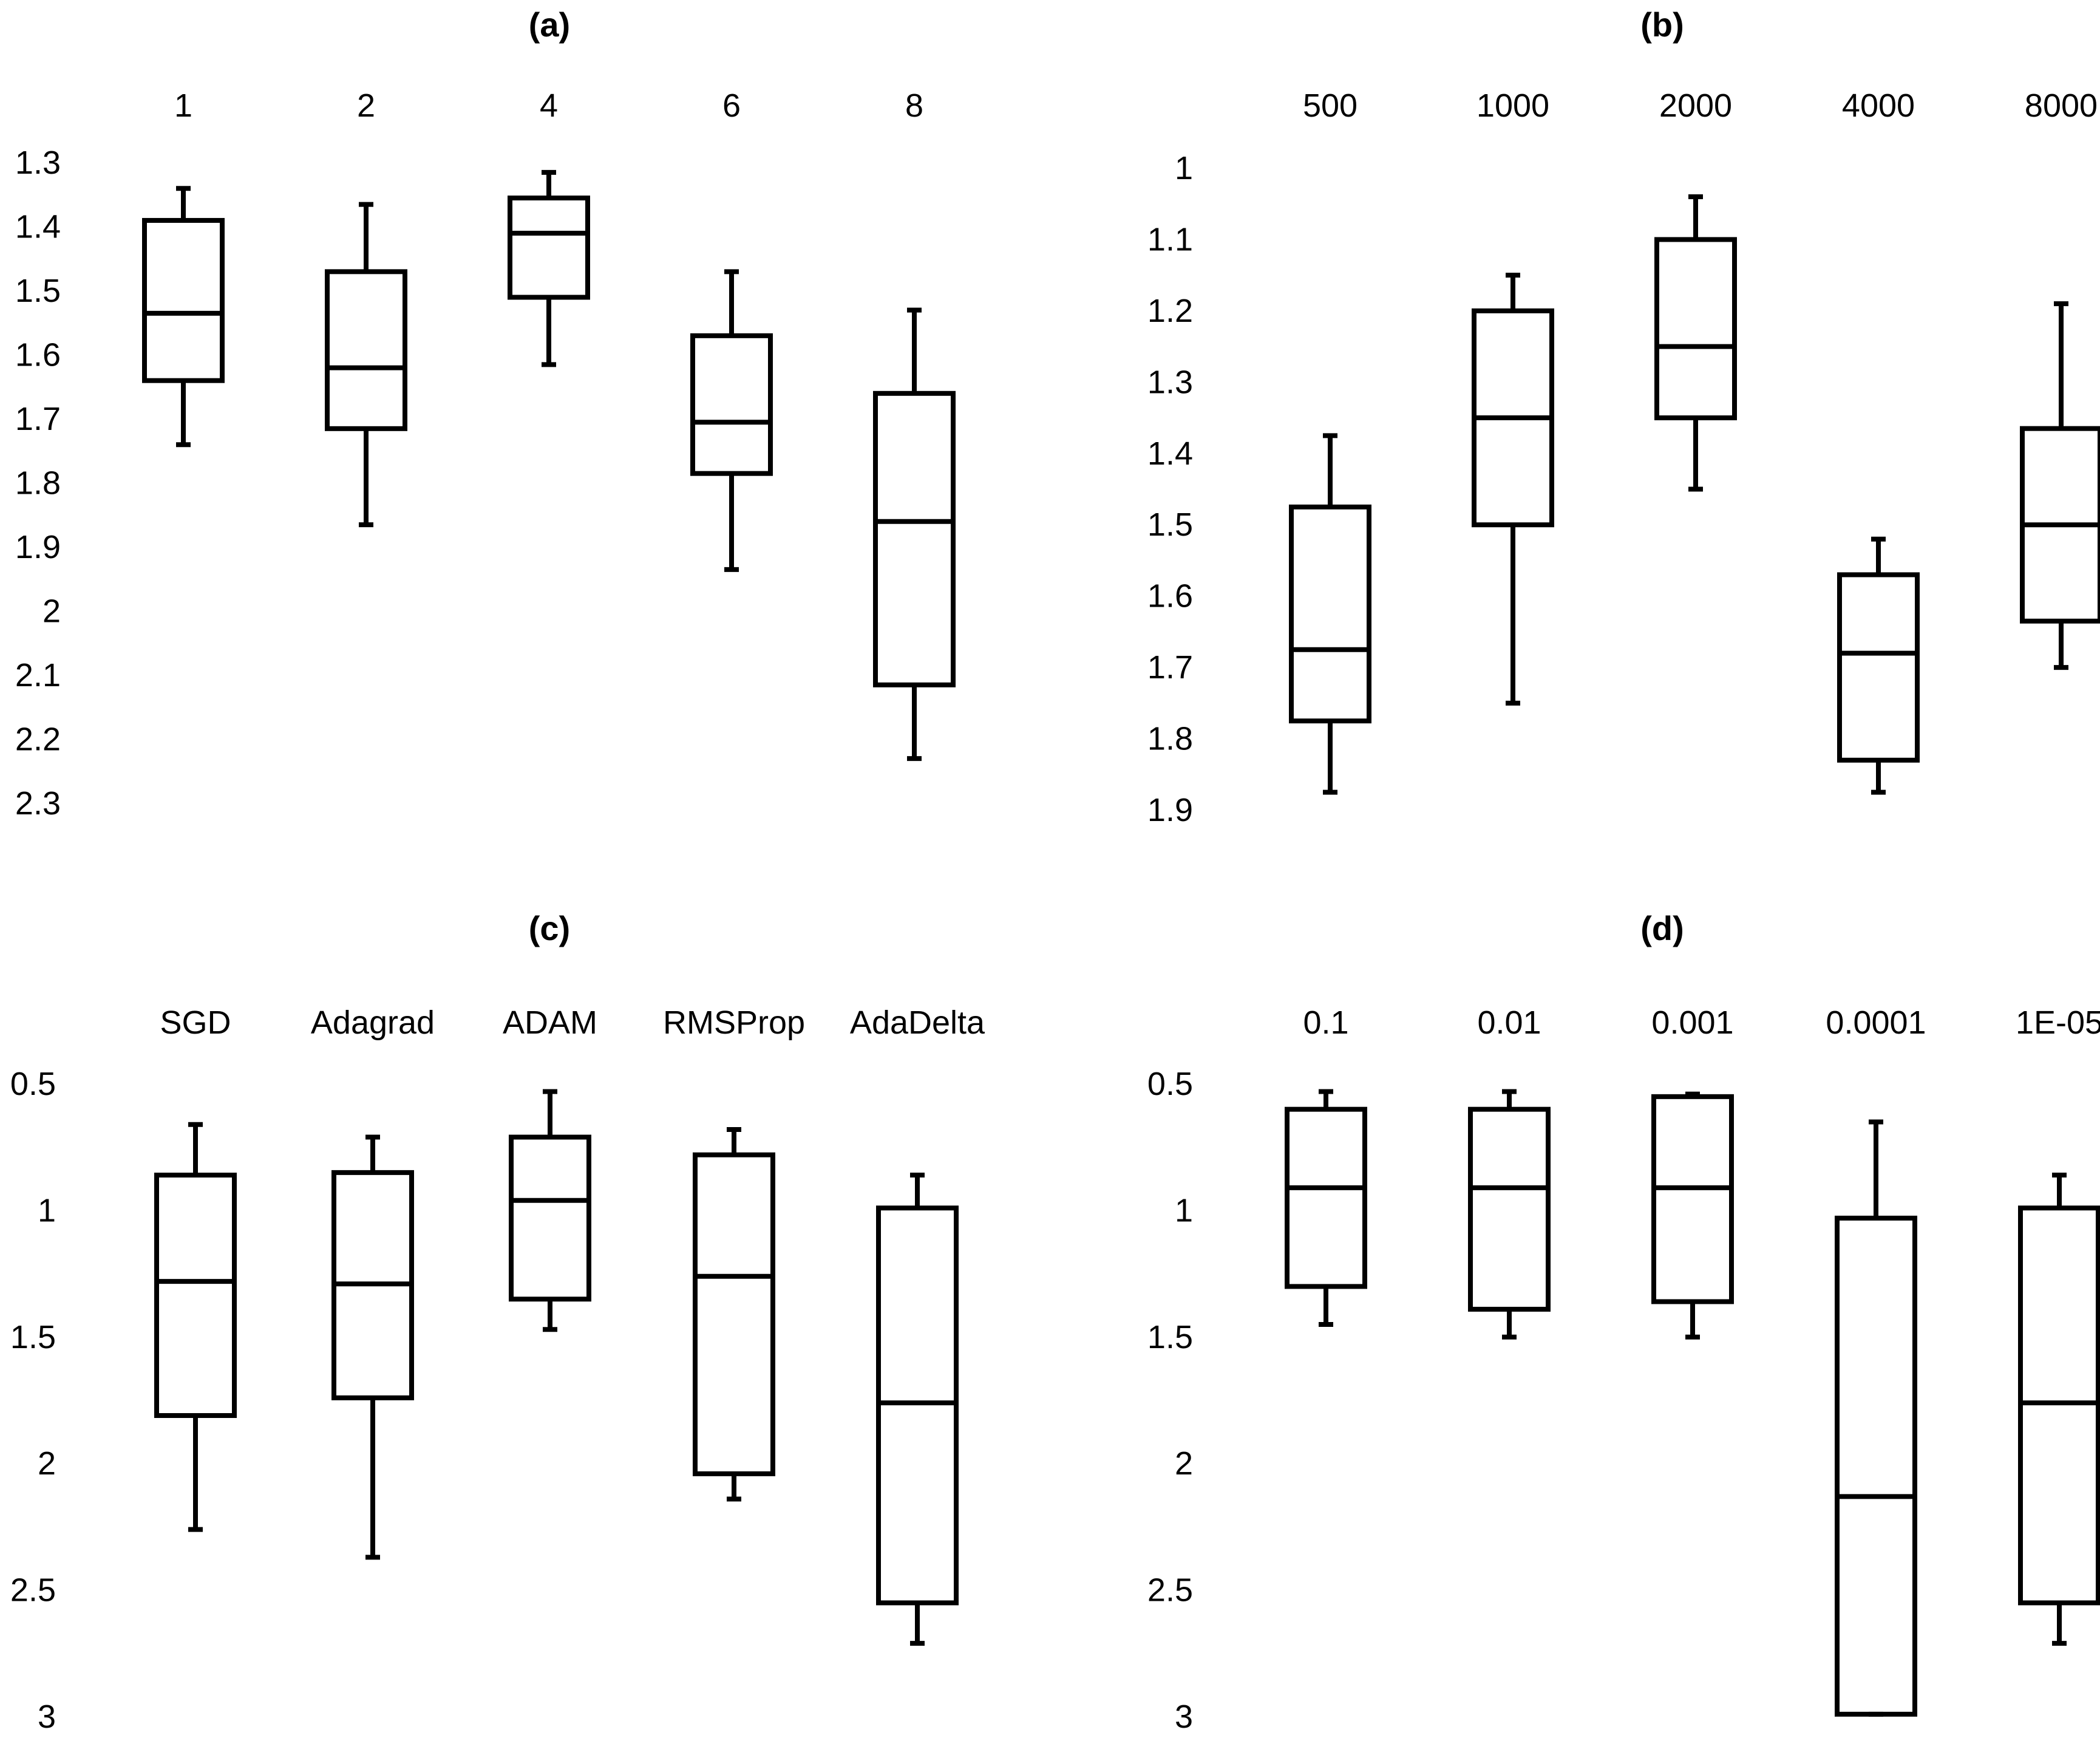  I want to click on category-label: 1000, so click(1512, 105).